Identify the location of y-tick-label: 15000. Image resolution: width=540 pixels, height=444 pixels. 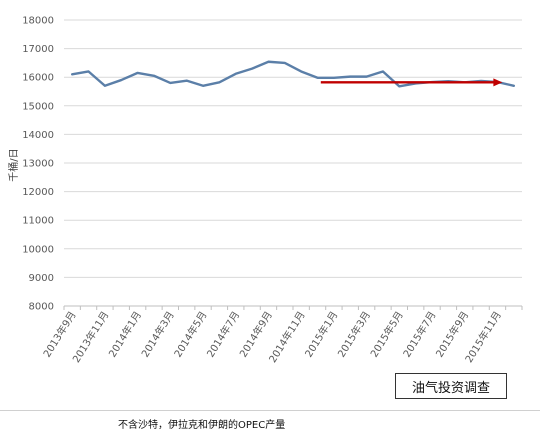
(38, 106).